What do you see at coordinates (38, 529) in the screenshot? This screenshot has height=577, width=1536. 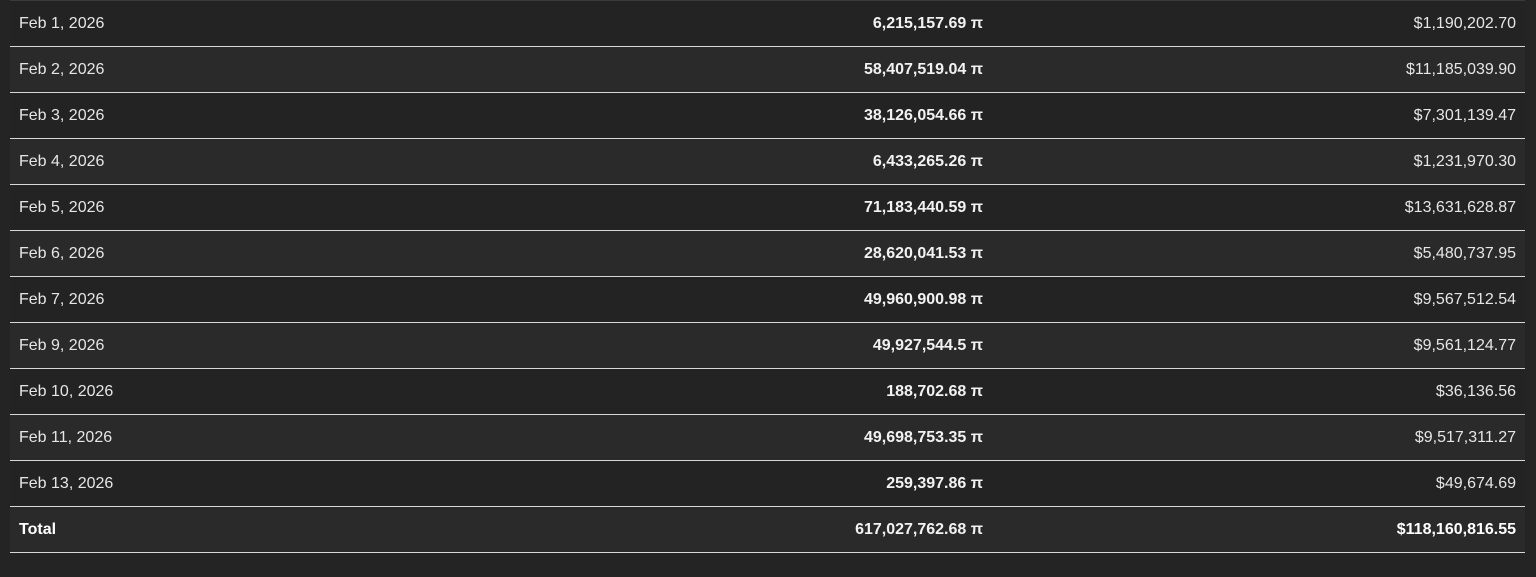 I see `total-label: Total` at bounding box center [38, 529].